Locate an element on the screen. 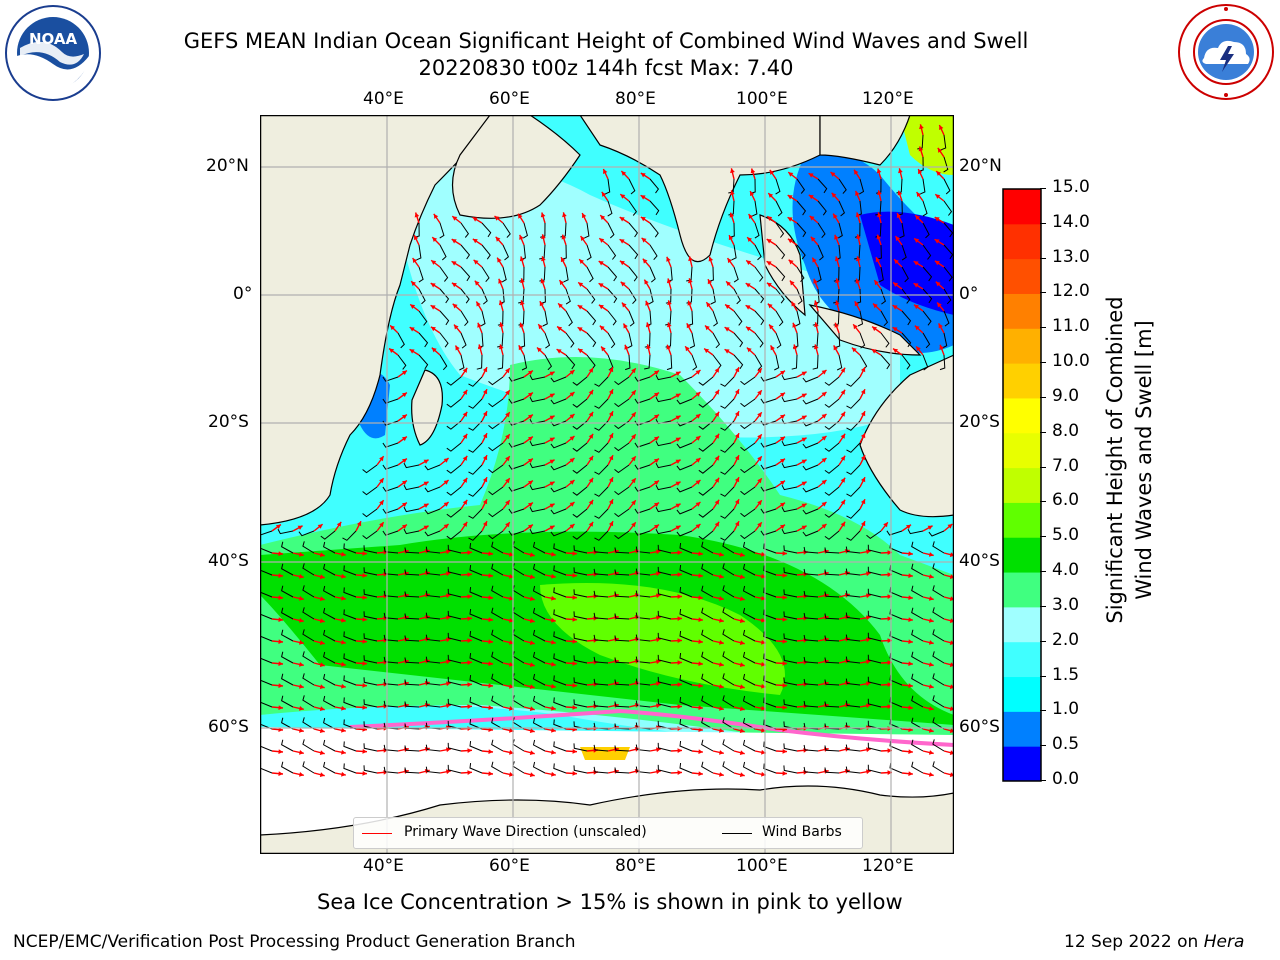 The height and width of the screenshot is (960, 1280). colorbar-tick-label: 8.0 is located at coordinates (1066, 430).